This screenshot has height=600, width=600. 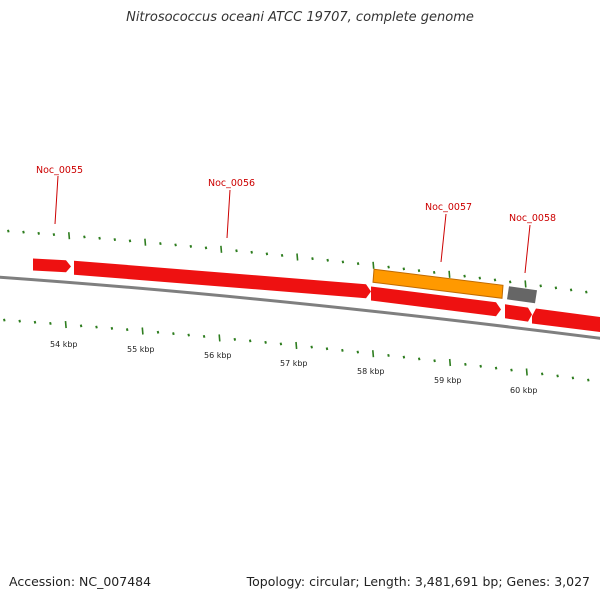 I want to click on scale-label-59kbp: 59 kbp, so click(x=448, y=380).